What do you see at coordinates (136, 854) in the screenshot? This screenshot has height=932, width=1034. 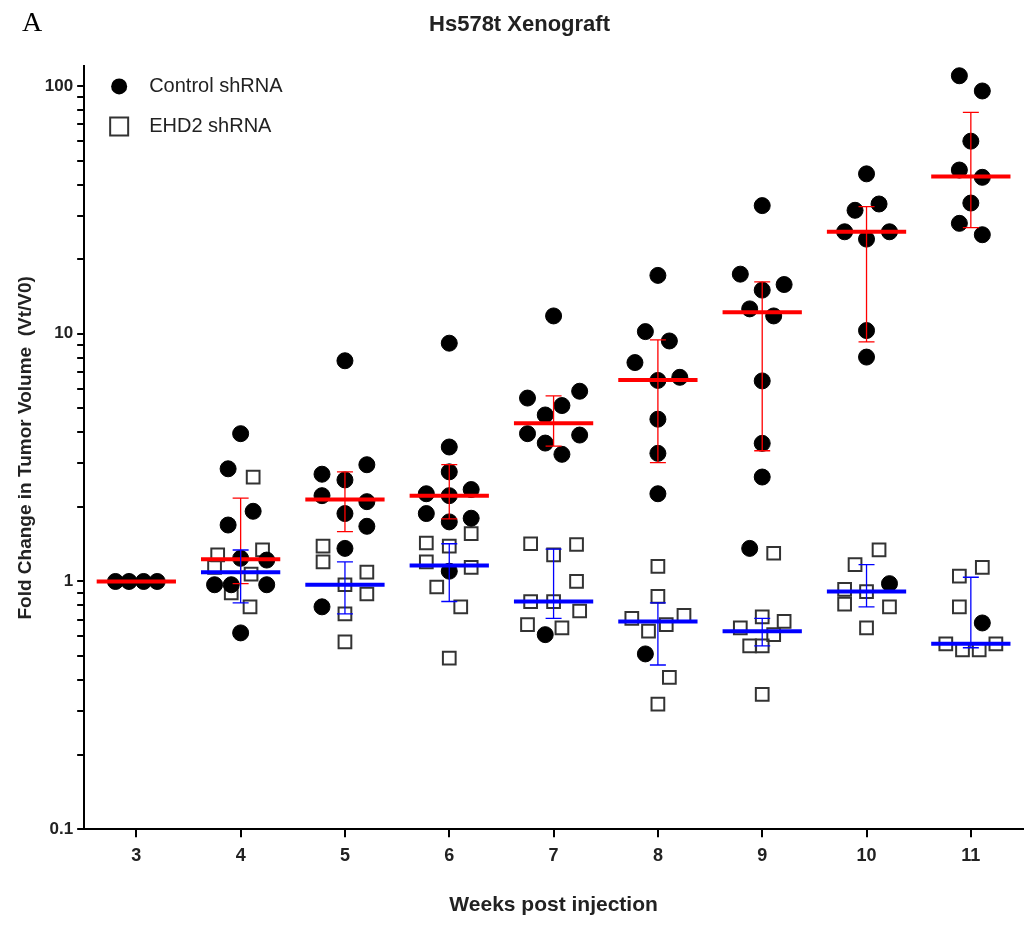 I see `x-tick-label: 3` at bounding box center [136, 854].